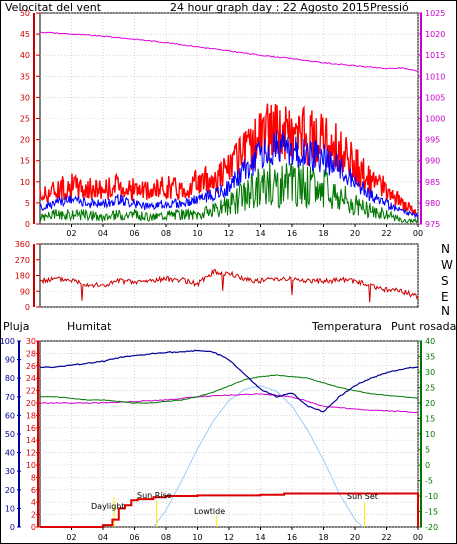 Image resolution: width=457 pixels, height=544 pixels. What do you see at coordinates (31, 428) in the screenshot?
I see `y-tick-label-rain: 16` at bounding box center [31, 428].